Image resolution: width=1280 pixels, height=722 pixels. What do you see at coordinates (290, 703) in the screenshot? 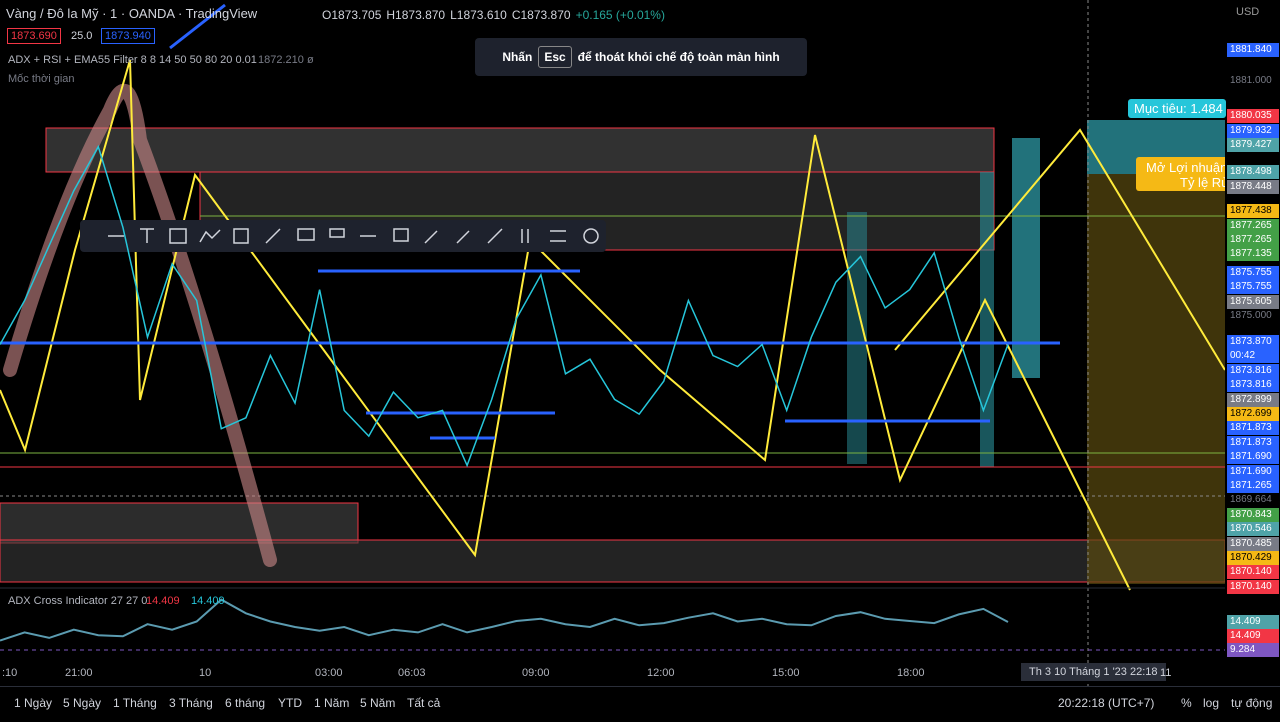
I see `range-button: YTD` at bounding box center [290, 703].